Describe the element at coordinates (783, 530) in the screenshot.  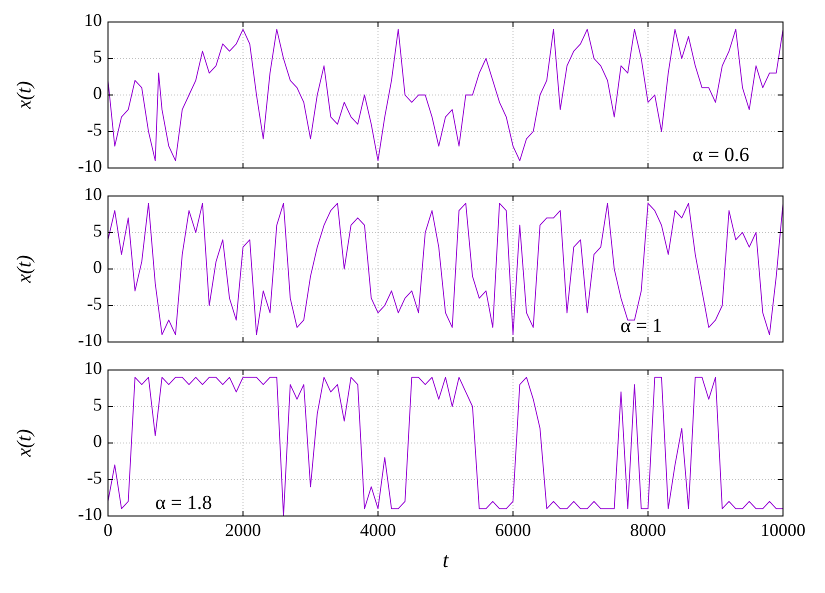
I see `x-tick-label: 10000` at that location.